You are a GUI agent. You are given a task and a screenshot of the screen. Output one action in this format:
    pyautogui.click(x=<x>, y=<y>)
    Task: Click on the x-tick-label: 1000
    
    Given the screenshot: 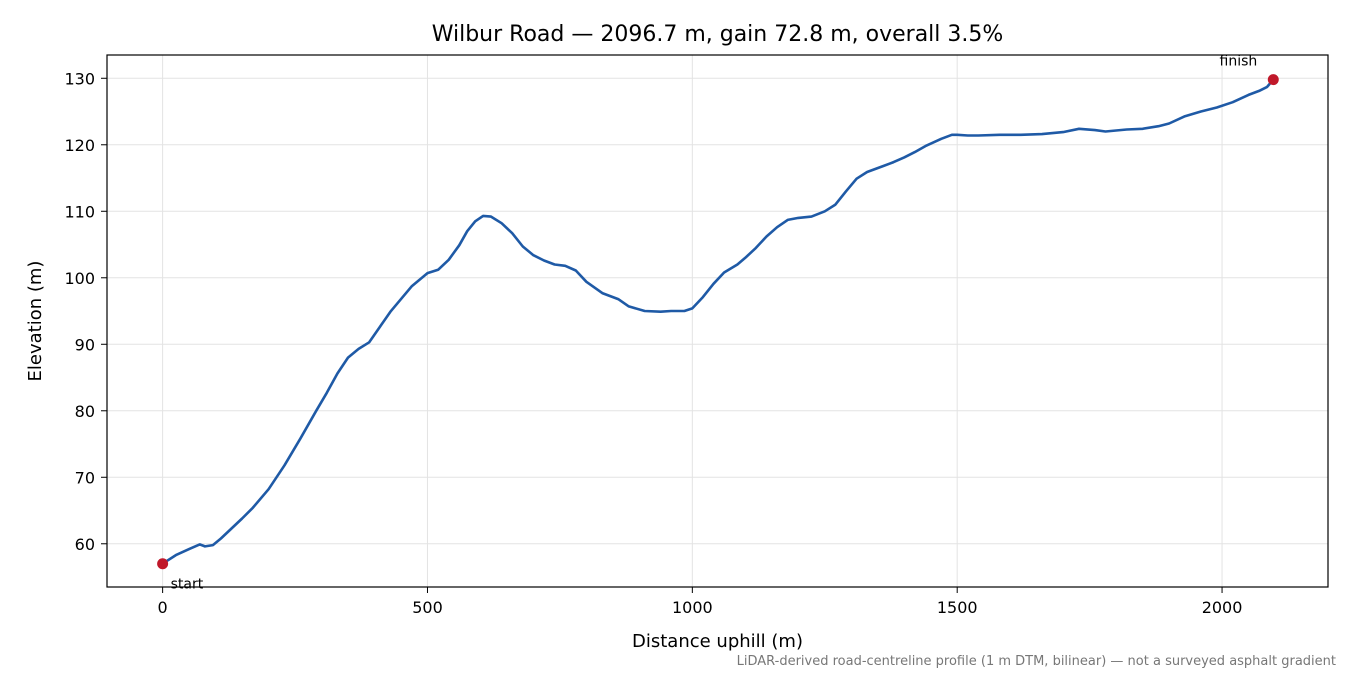 What is the action you would take?
    pyautogui.click(x=692, y=607)
    